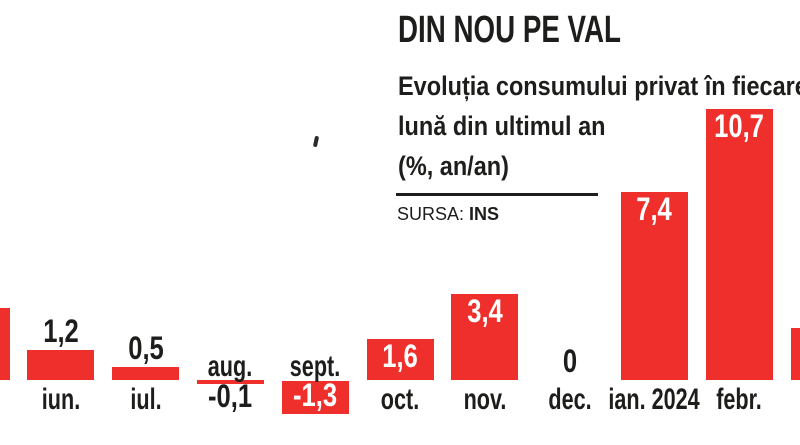 This screenshot has width=800, height=445. I want to click on value-label-0-1: -0,1, so click(230, 396).